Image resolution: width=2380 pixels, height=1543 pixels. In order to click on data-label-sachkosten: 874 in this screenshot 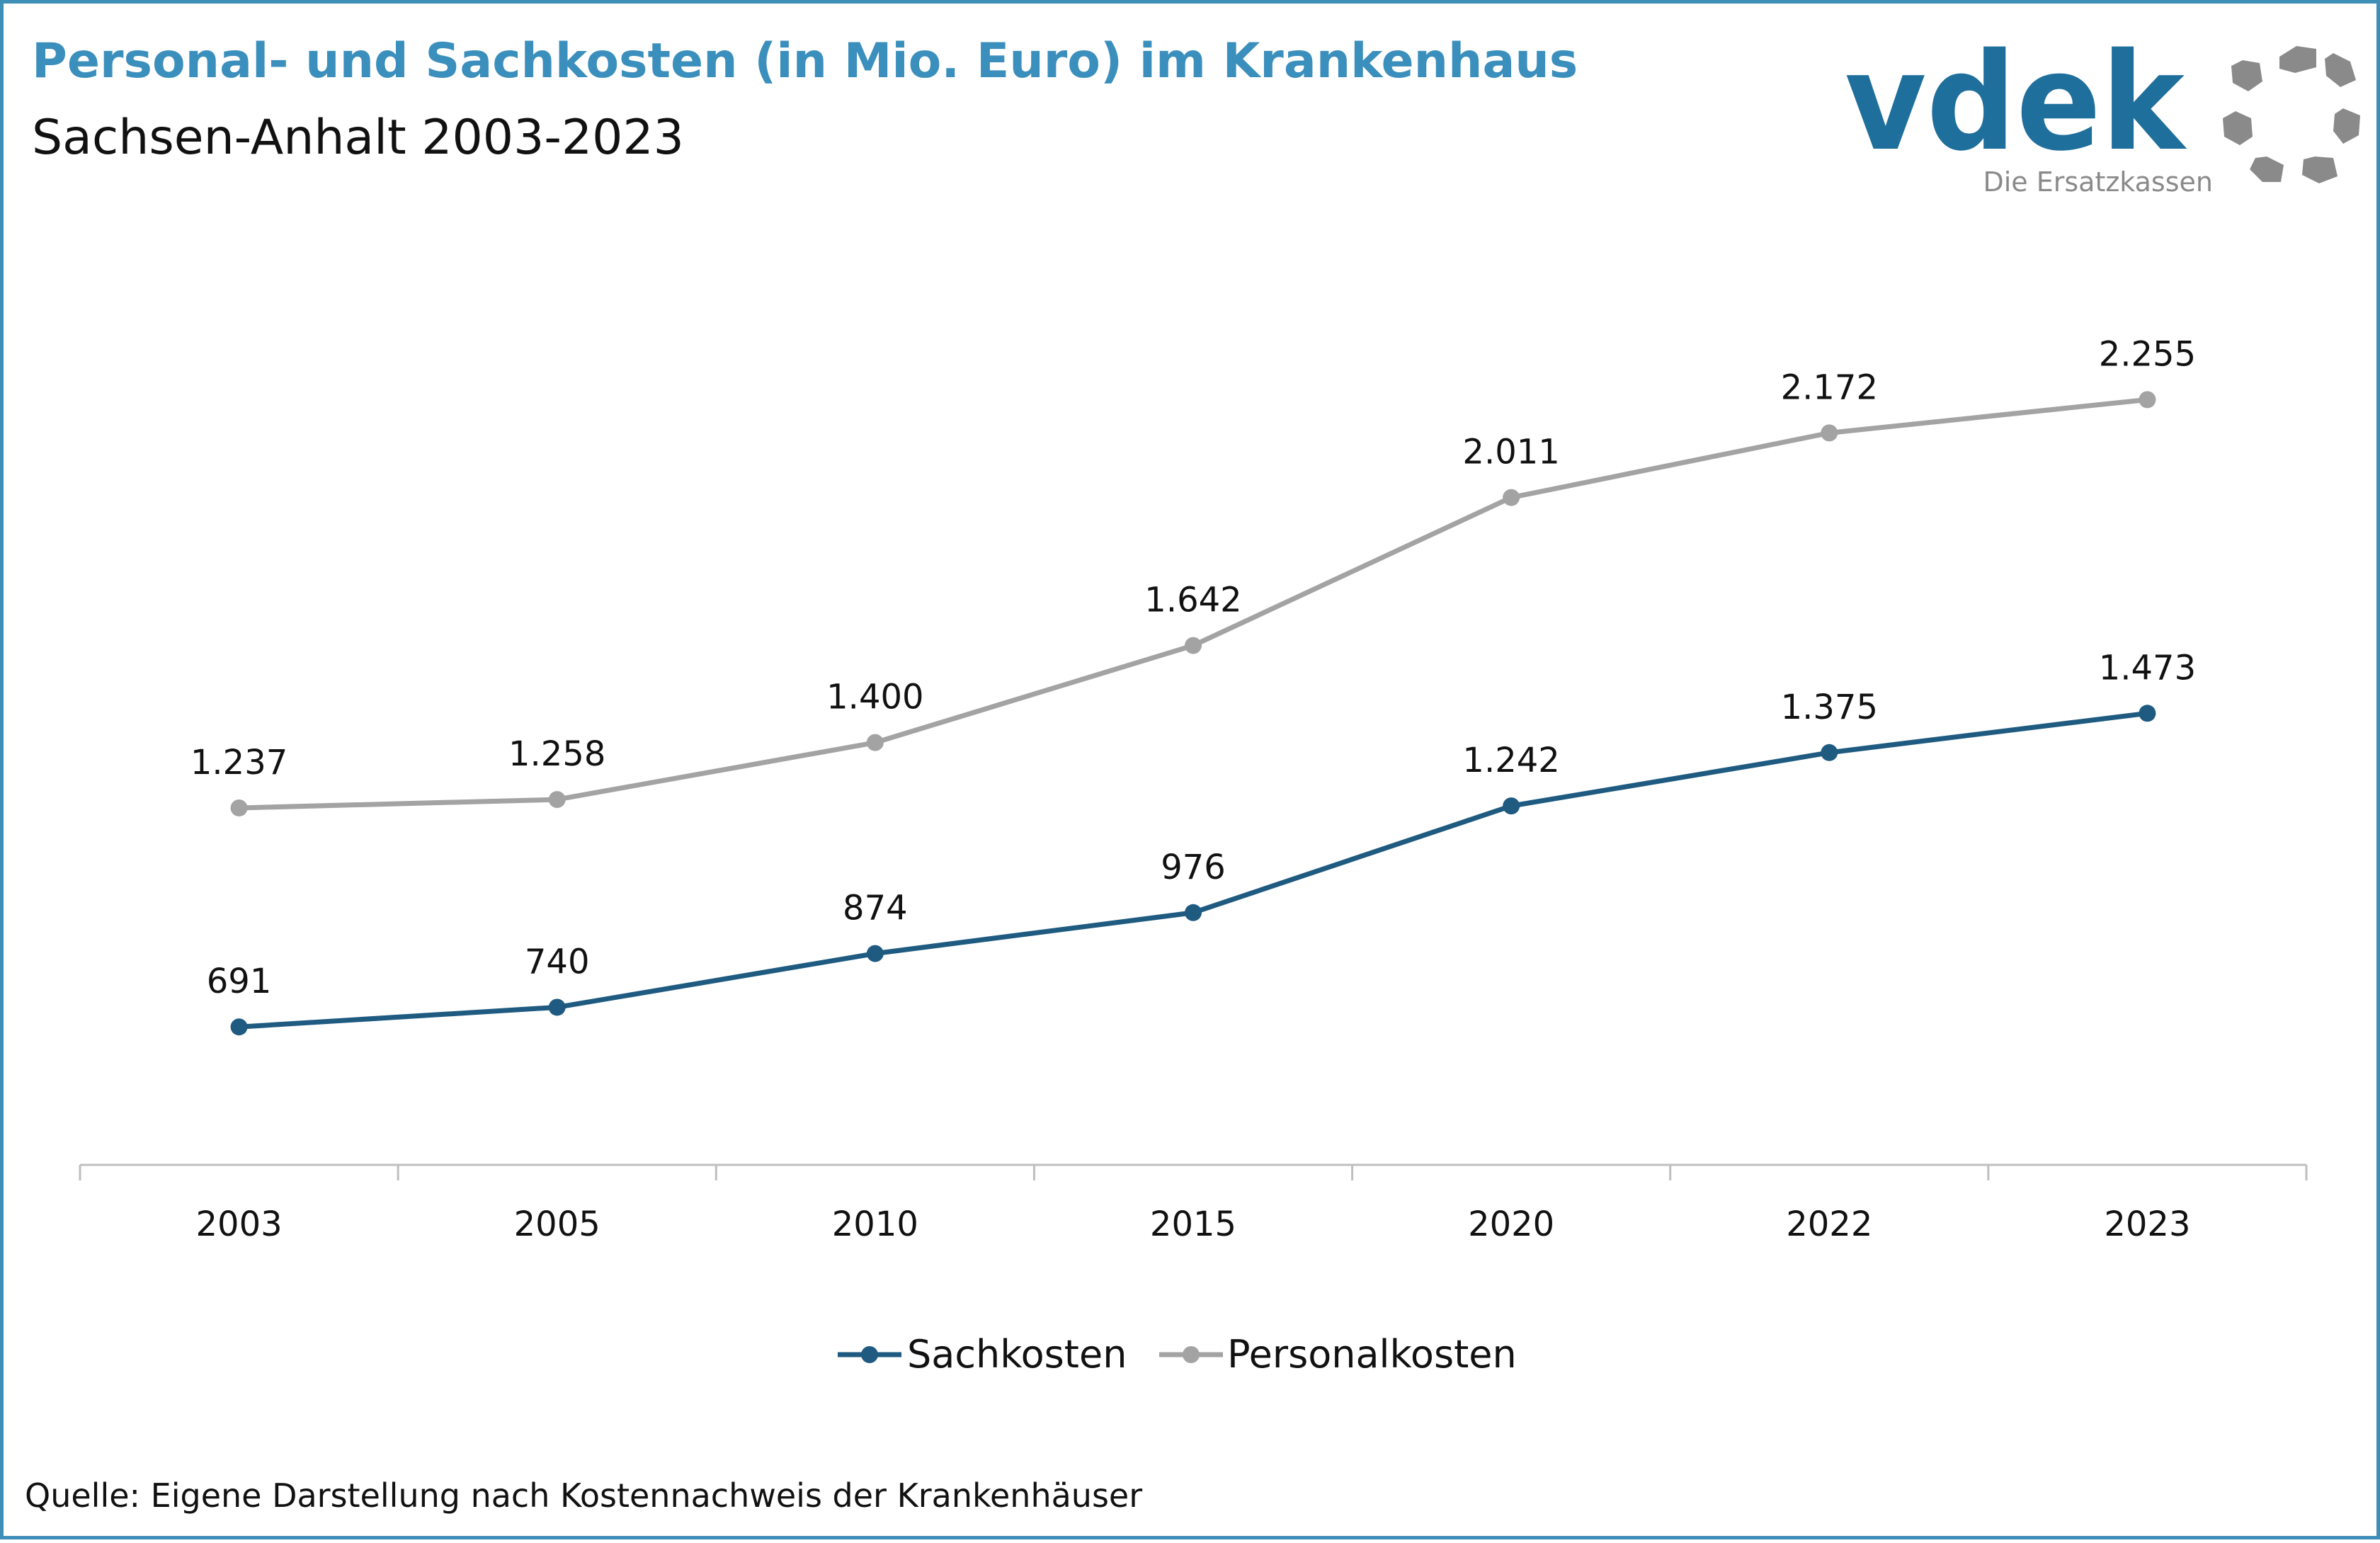, I will do `click(875, 908)`.